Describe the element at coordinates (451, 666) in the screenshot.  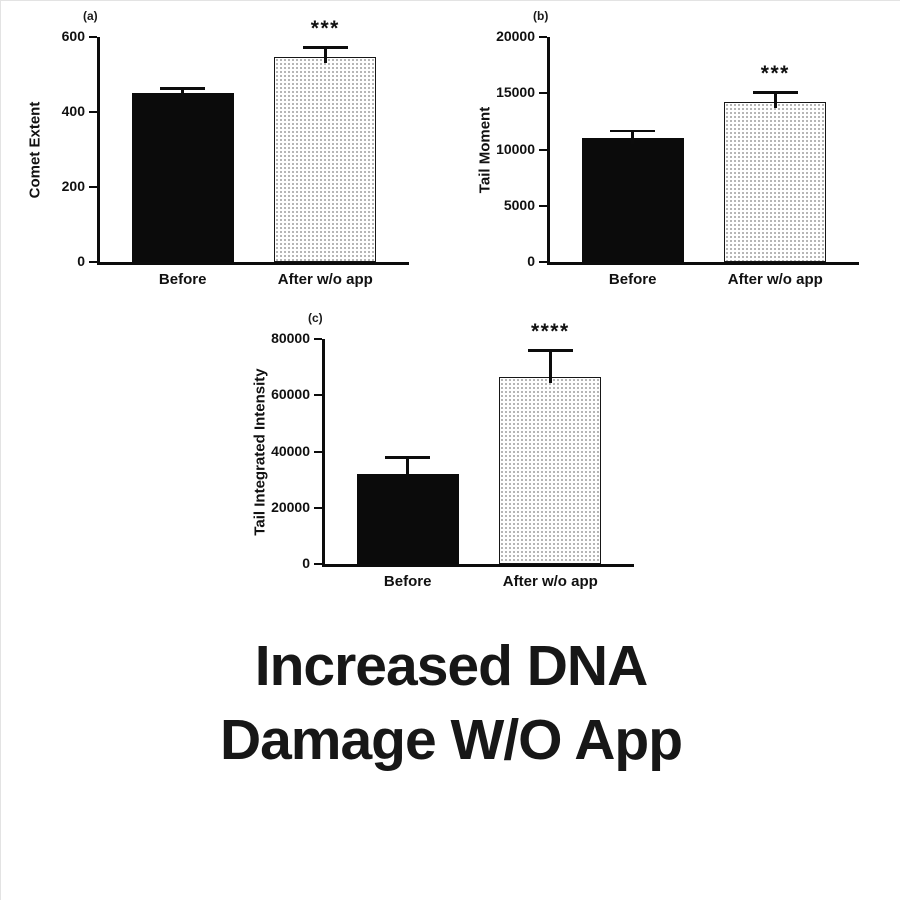
I see `caption-line-1: Increased DNA` at that location.